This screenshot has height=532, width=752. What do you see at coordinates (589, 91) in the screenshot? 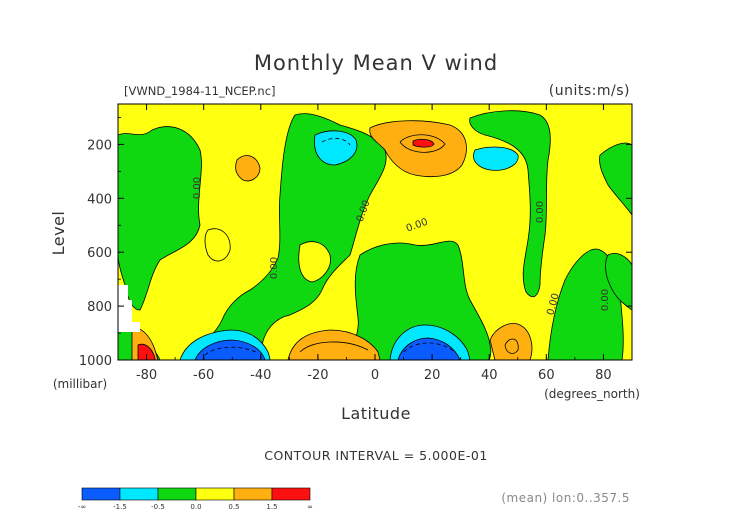
I see `units-label: (units:m/s)` at bounding box center [589, 91].